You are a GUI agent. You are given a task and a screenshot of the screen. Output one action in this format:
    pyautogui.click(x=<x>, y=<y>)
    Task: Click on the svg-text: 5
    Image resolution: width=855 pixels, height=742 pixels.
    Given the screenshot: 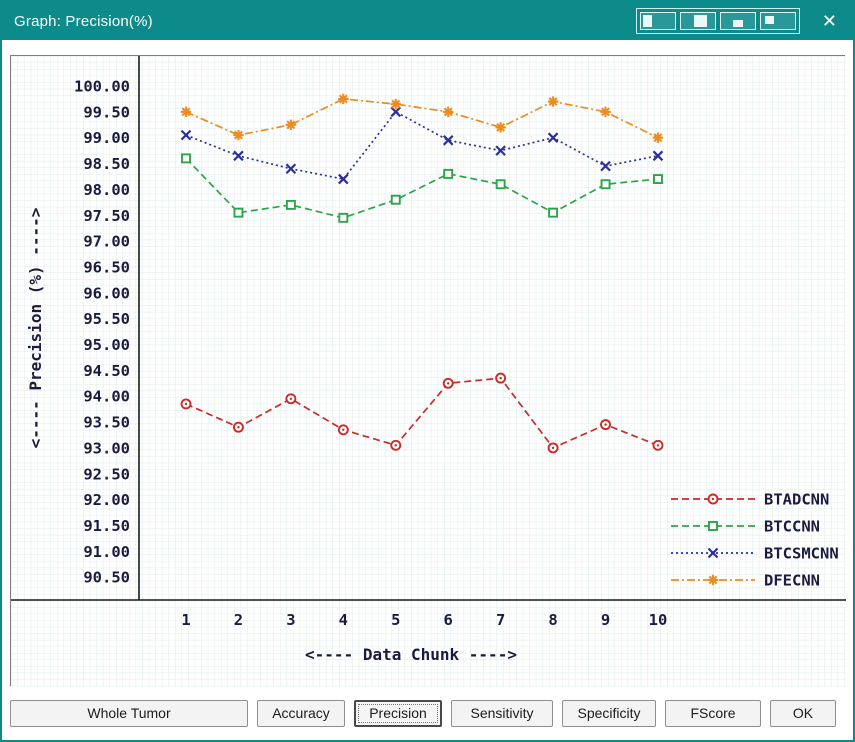 What is the action you would take?
    pyautogui.click(x=395, y=620)
    